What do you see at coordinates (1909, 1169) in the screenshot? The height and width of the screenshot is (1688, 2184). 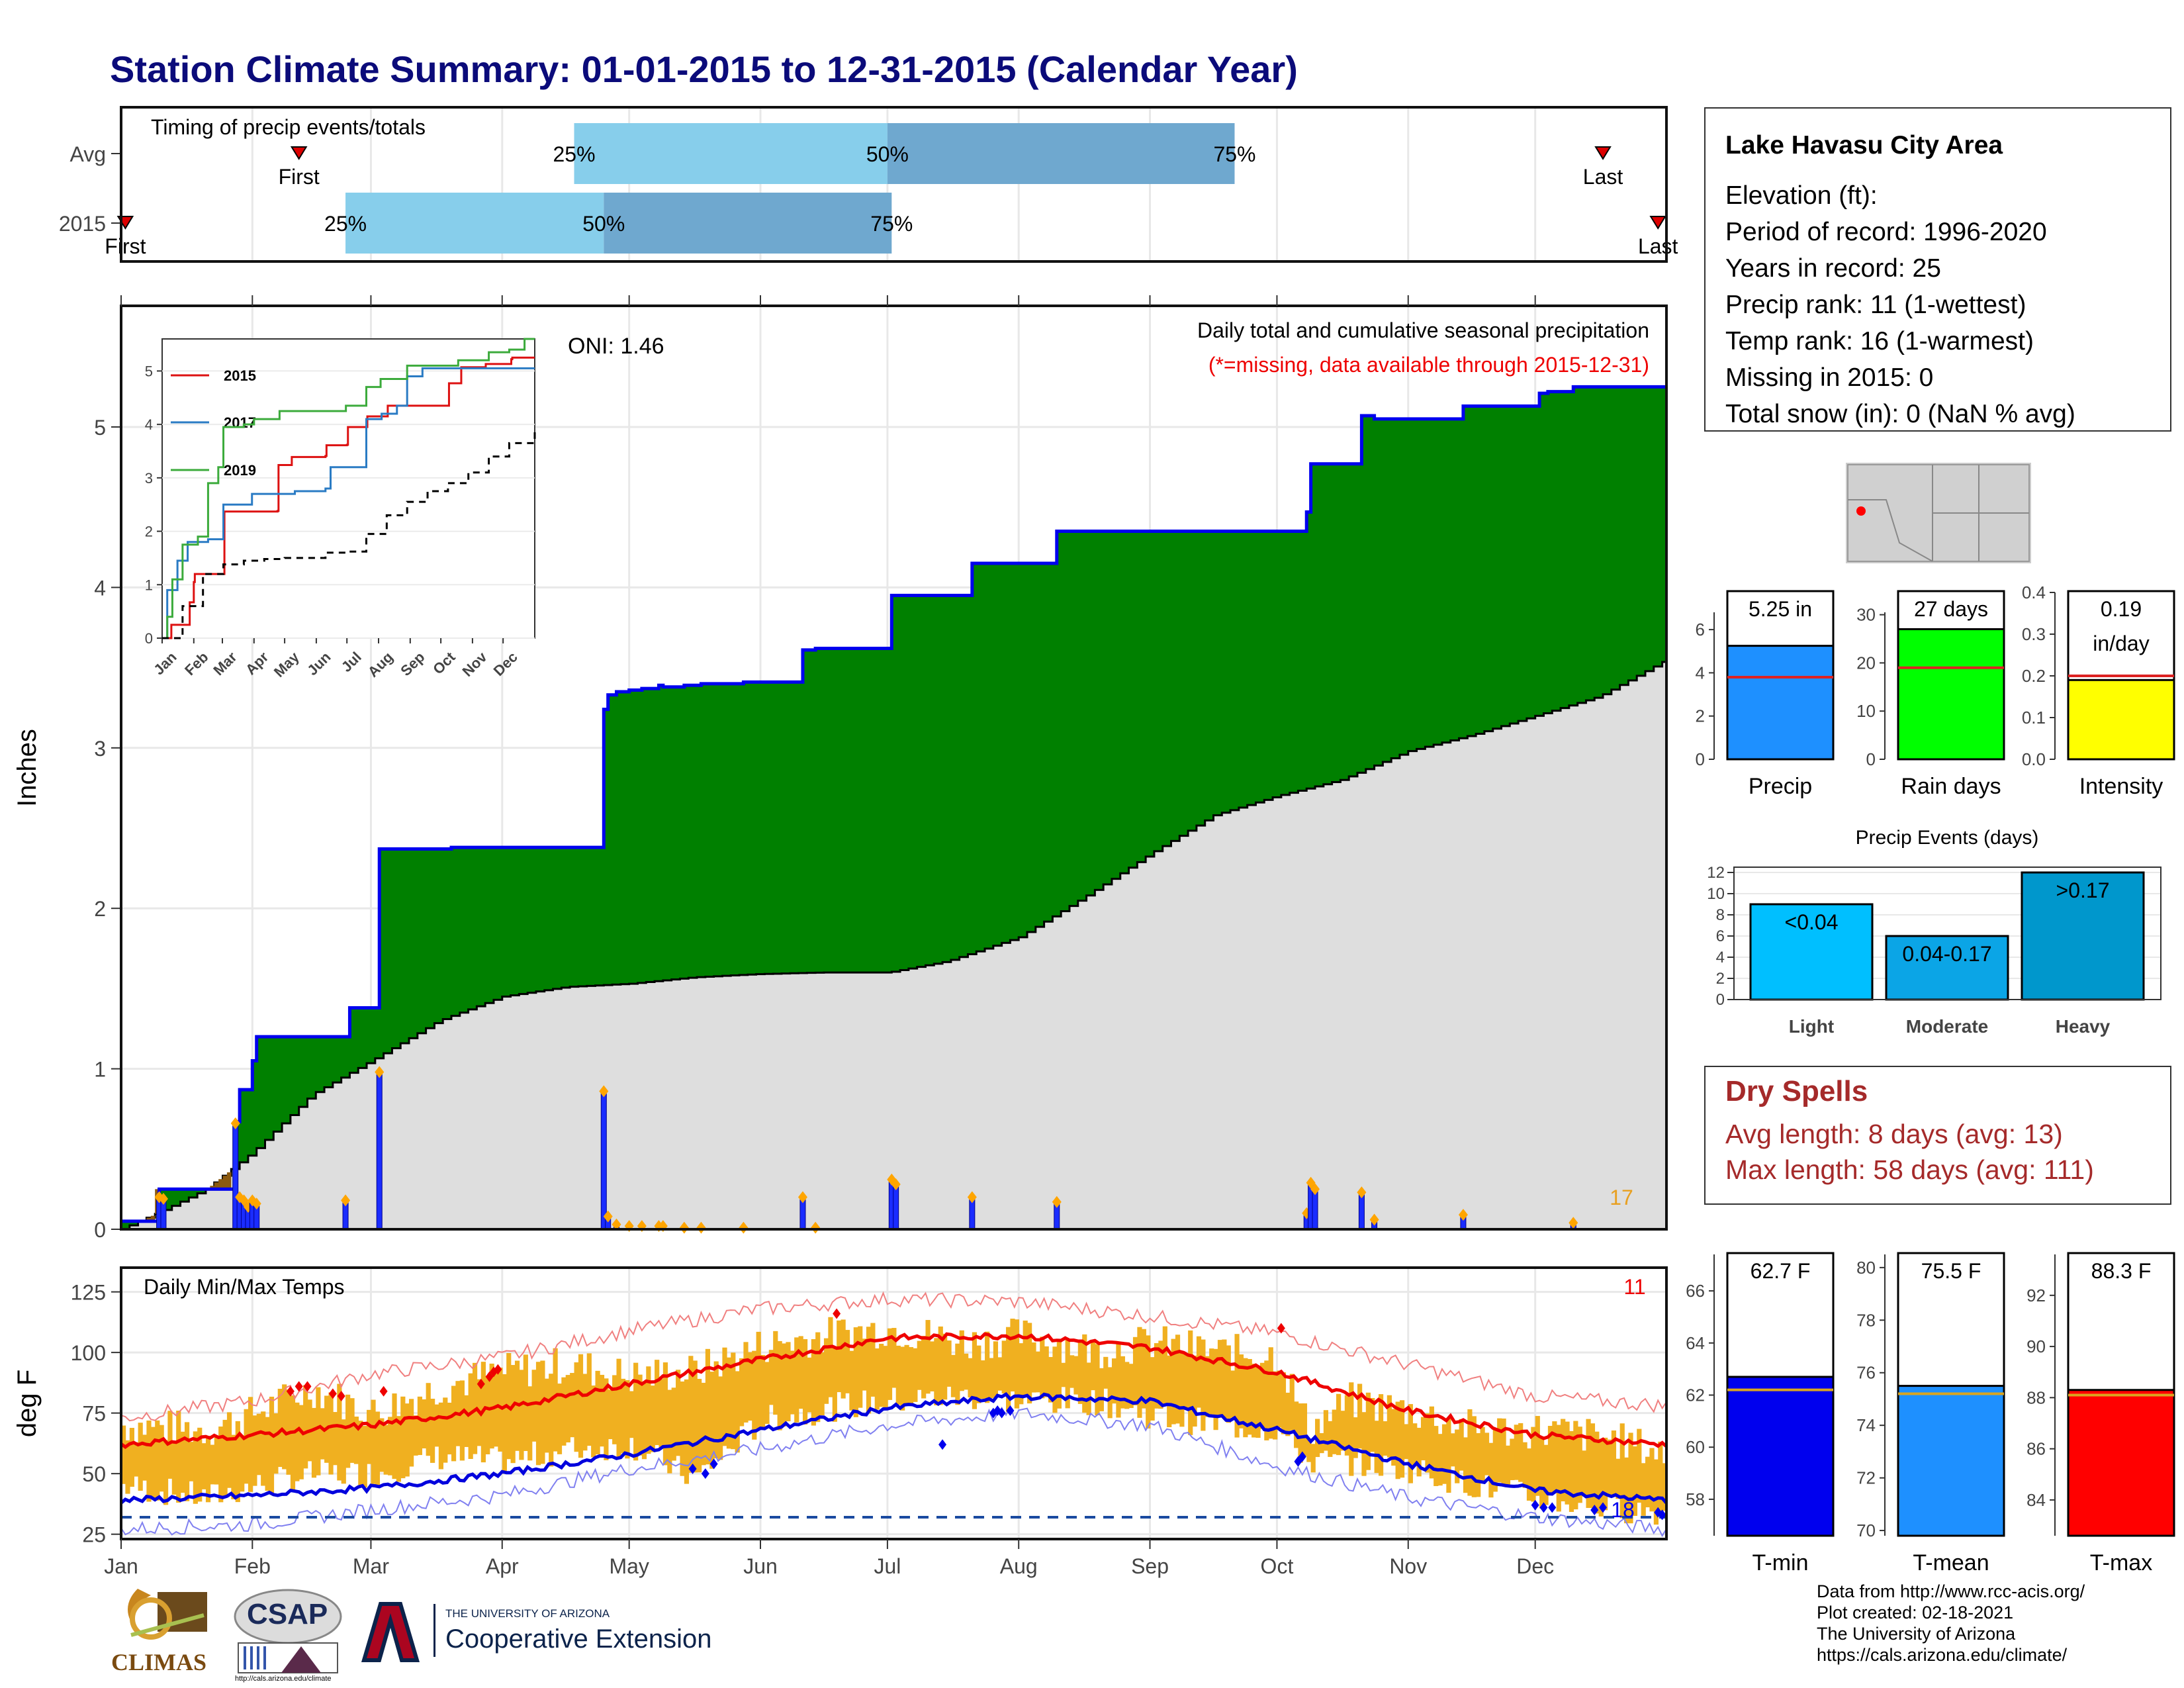 I see `dry-spells-max: Max length: 58 days (avg: 111)` at bounding box center [1909, 1169].